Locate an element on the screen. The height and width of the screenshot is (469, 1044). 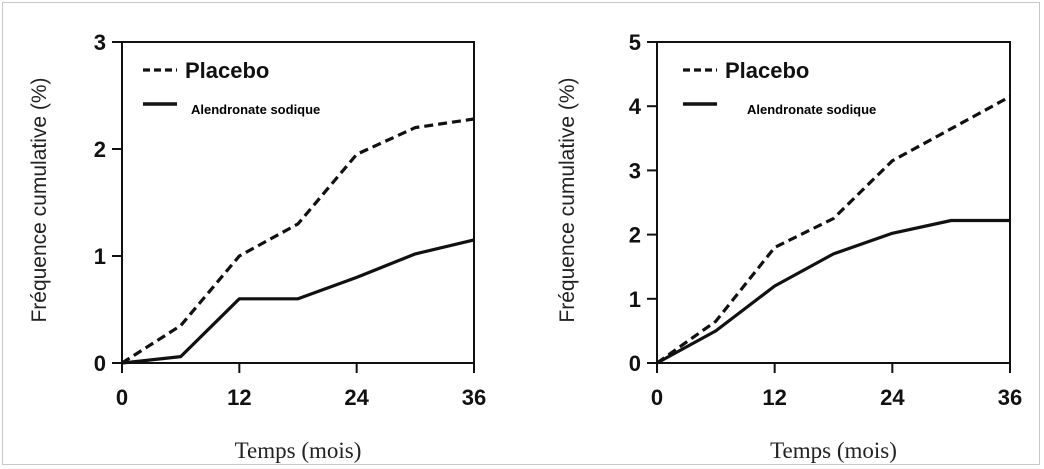
y-tick-label: 5 is located at coordinates (635, 42).